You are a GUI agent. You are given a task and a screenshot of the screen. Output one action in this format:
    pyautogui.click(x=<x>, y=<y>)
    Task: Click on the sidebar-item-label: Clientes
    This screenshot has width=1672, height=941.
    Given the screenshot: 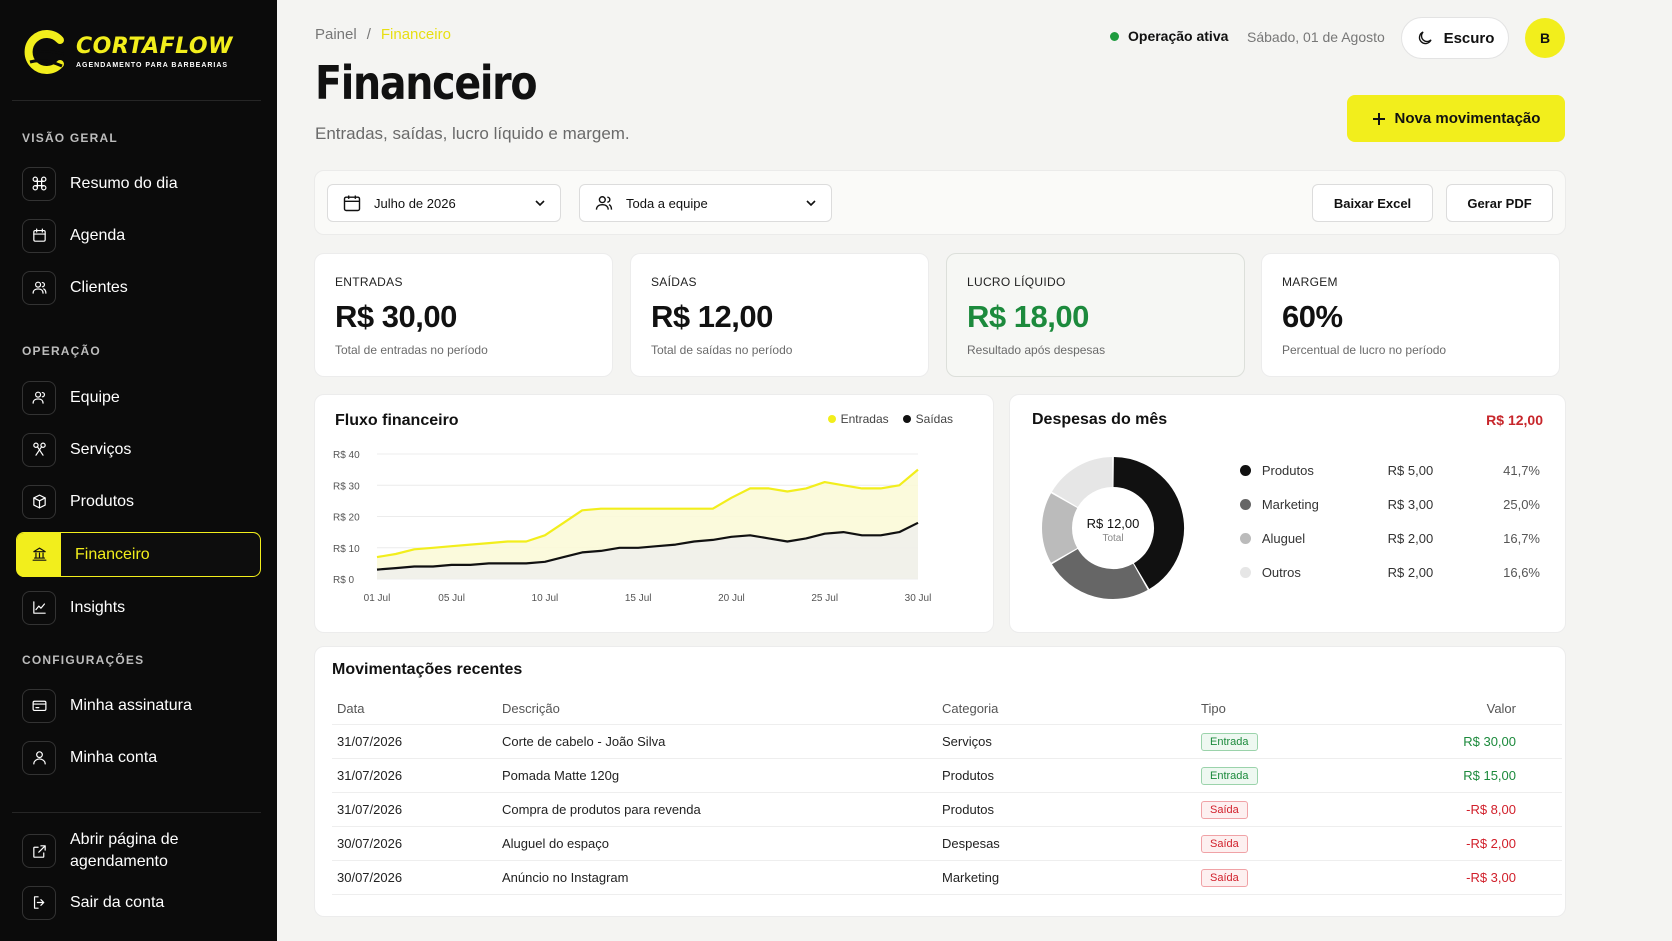 What is the action you would take?
    pyautogui.click(x=99, y=287)
    